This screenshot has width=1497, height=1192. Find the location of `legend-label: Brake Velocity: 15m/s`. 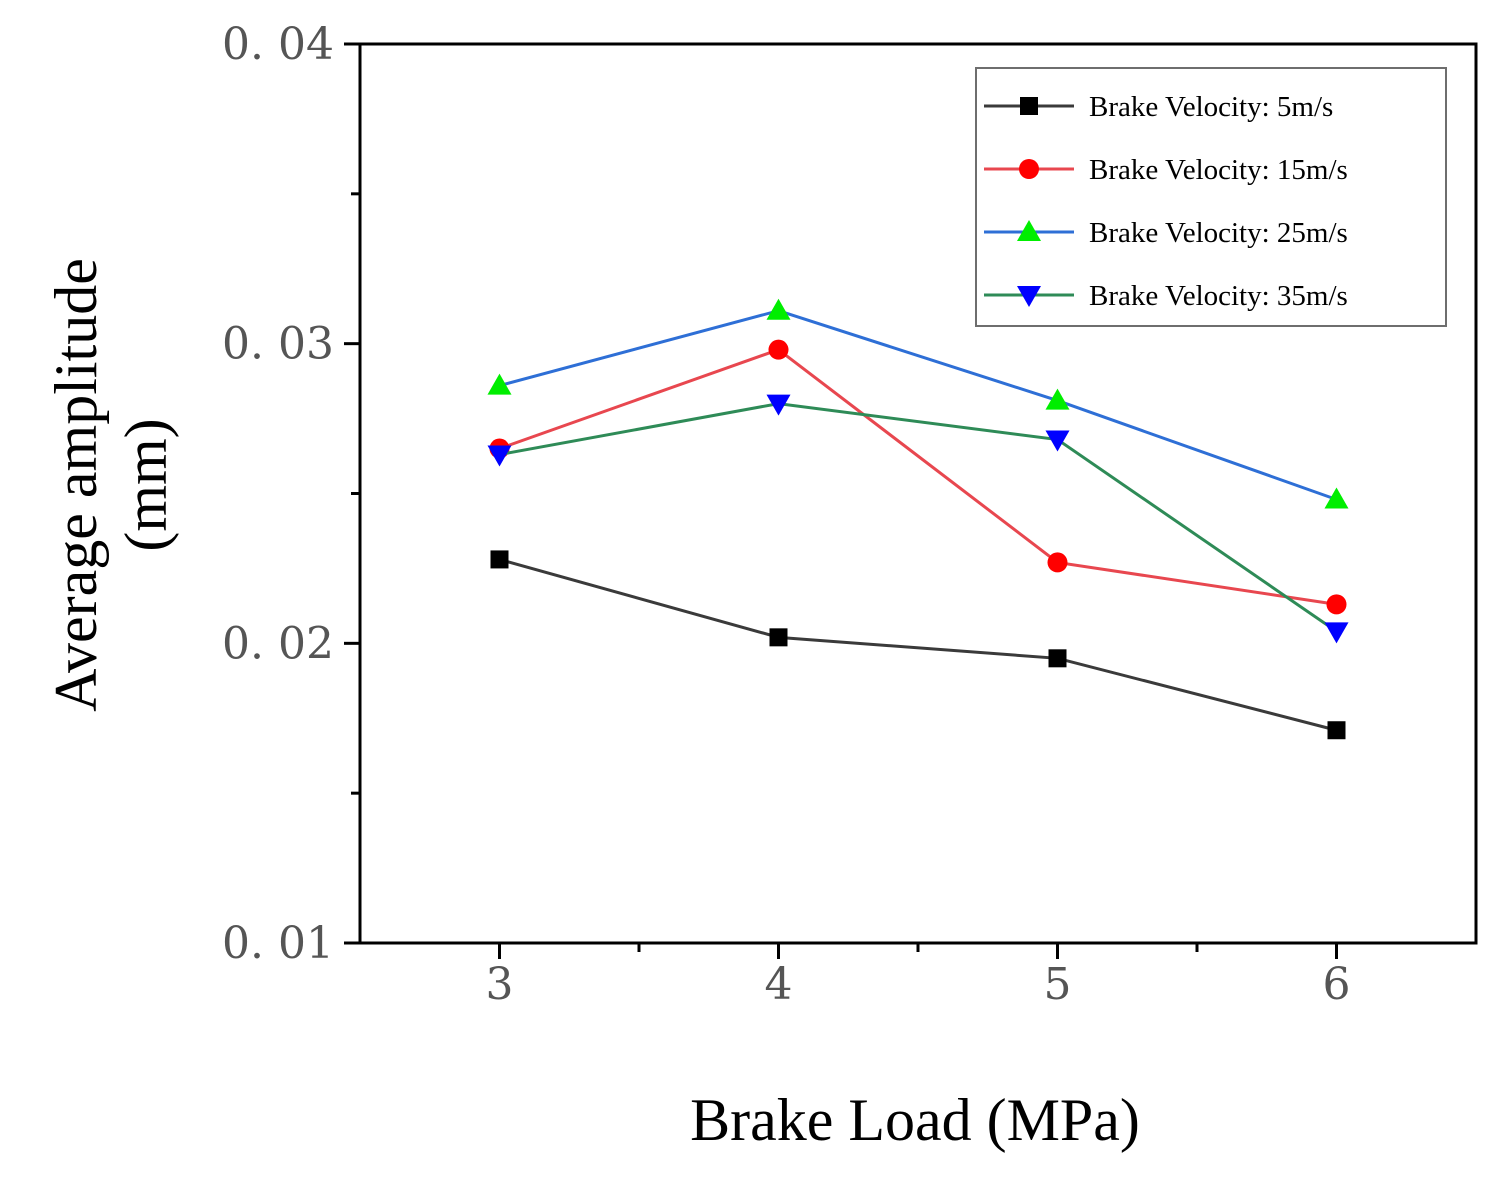

legend-label: Brake Velocity: 15m/s is located at coordinates (1218, 170).